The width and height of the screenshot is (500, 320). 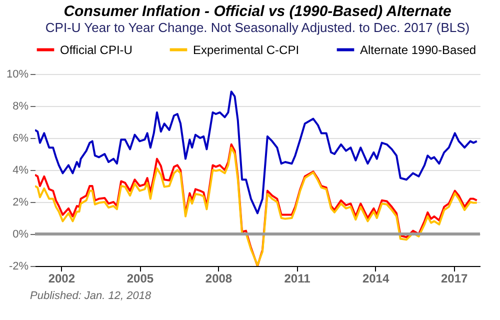 What do you see at coordinates (20, 138) in the screenshot?
I see `y-tick-label: 6%` at bounding box center [20, 138].